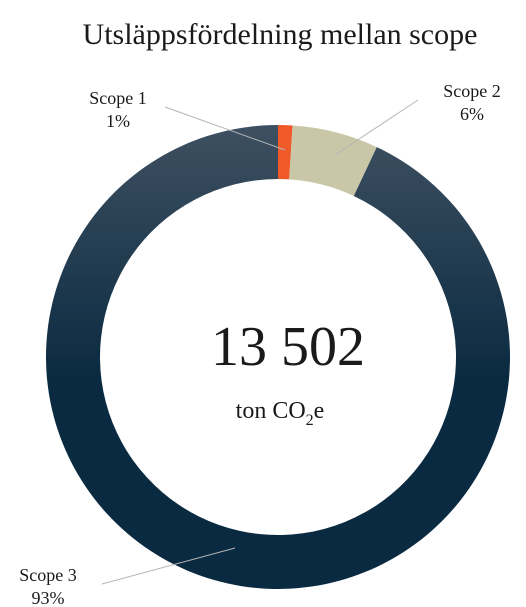  I want to click on segment-label: Scope 2, so click(472, 91).